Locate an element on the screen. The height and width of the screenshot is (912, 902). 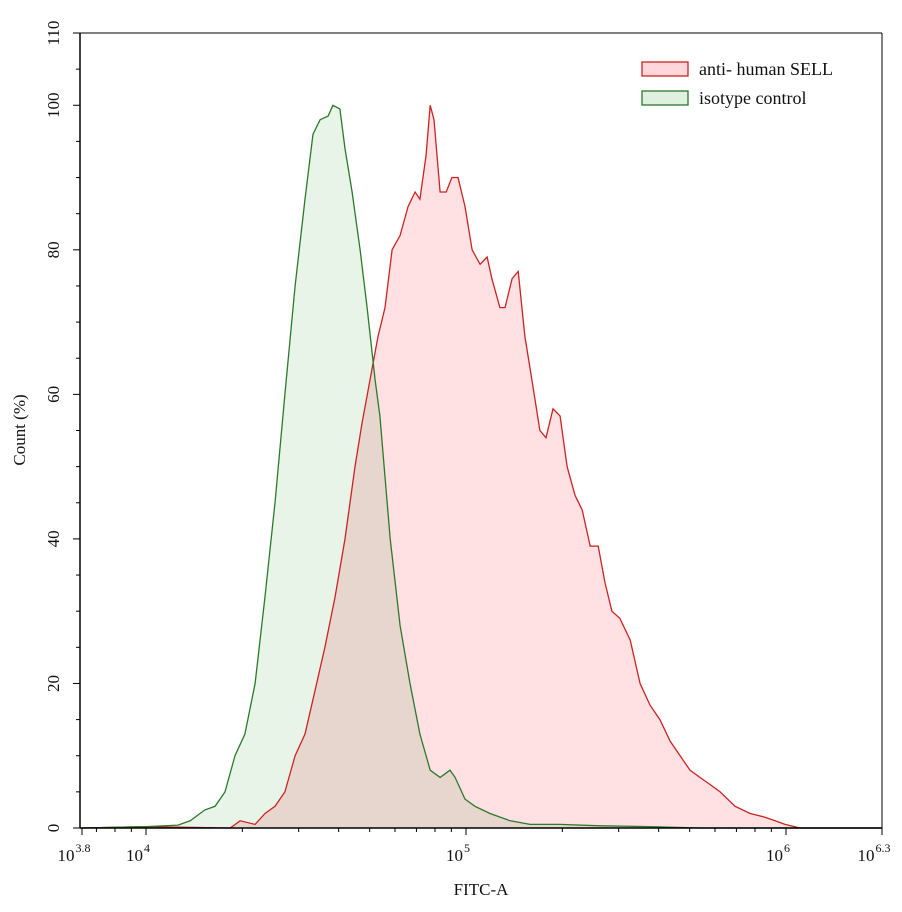
y-tick-label: 0 is located at coordinates (53, 828).